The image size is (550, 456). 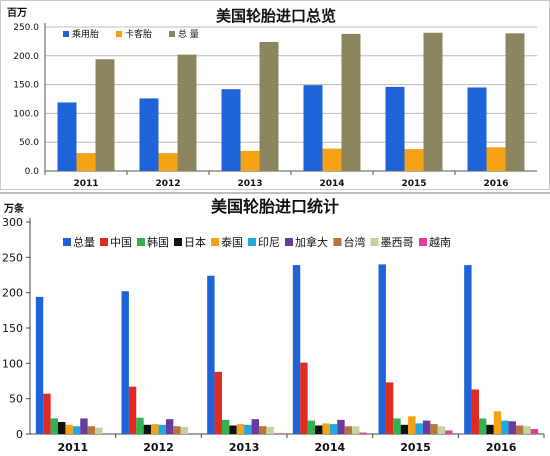 What do you see at coordinates (26, 57) in the screenshot?
I see `y-tick-label: 200.0` at bounding box center [26, 57].